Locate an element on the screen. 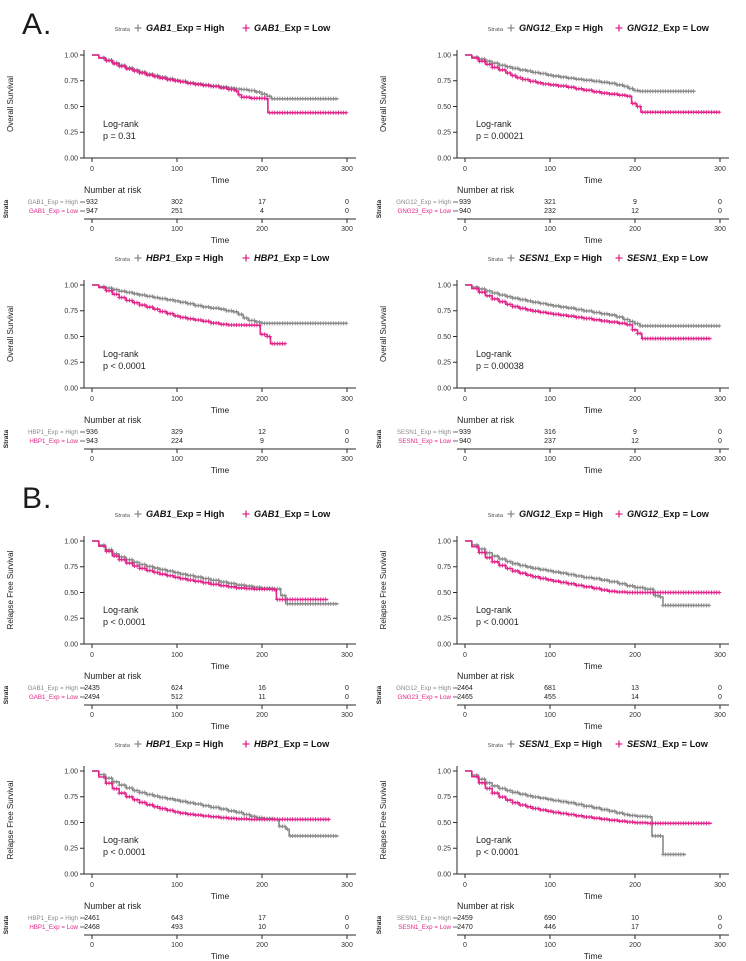 Image resolution: width=746 pixels, height=961 pixels. y-tick-label: 0.75 is located at coordinates (71, 797).